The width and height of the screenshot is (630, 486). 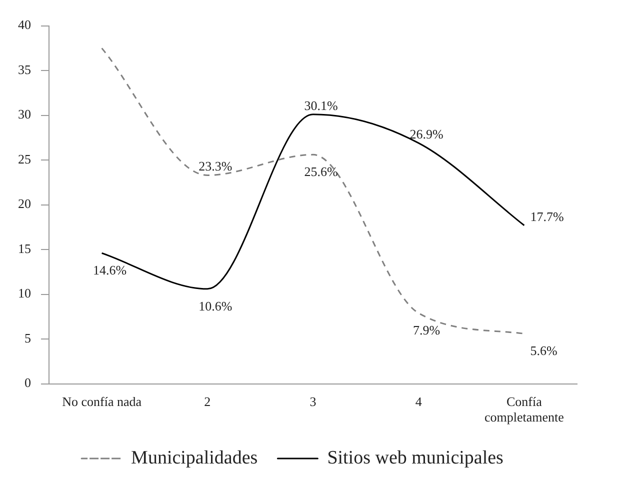 What do you see at coordinates (194, 457) in the screenshot?
I see `legend-label: Municipalidades` at bounding box center [194, 457].